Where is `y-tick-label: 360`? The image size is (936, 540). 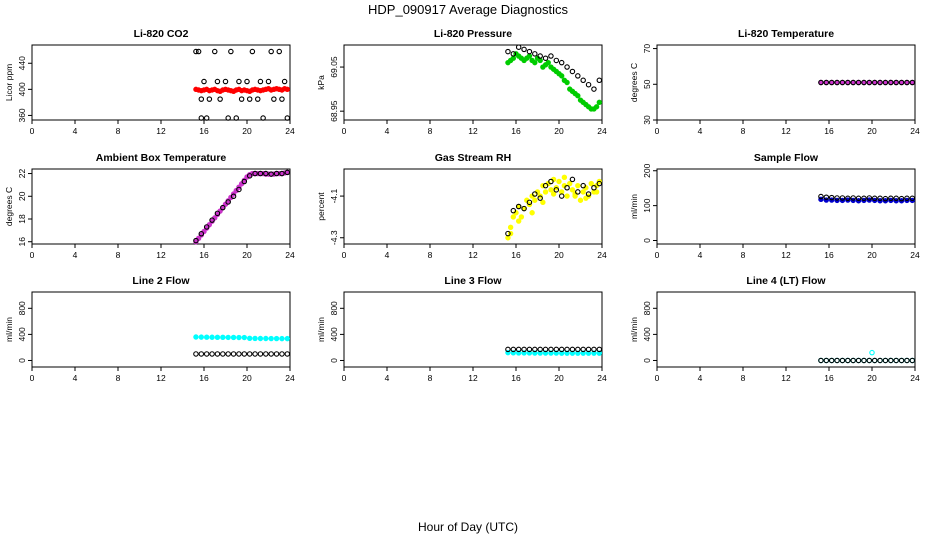
y-tick-label: 360 is located at coordinates (22, 115).